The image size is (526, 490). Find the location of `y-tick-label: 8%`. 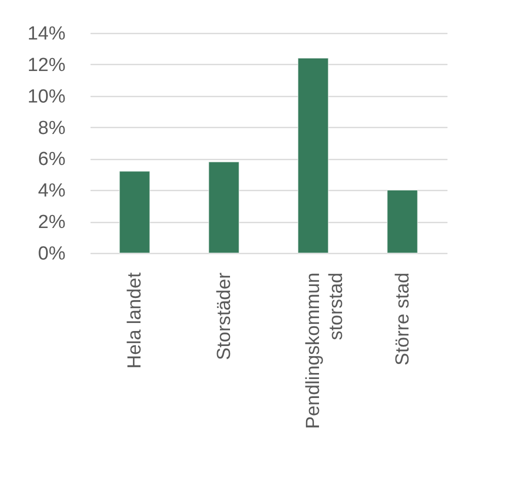

y-tick-label: 8% is located at coordinates (52, 128).